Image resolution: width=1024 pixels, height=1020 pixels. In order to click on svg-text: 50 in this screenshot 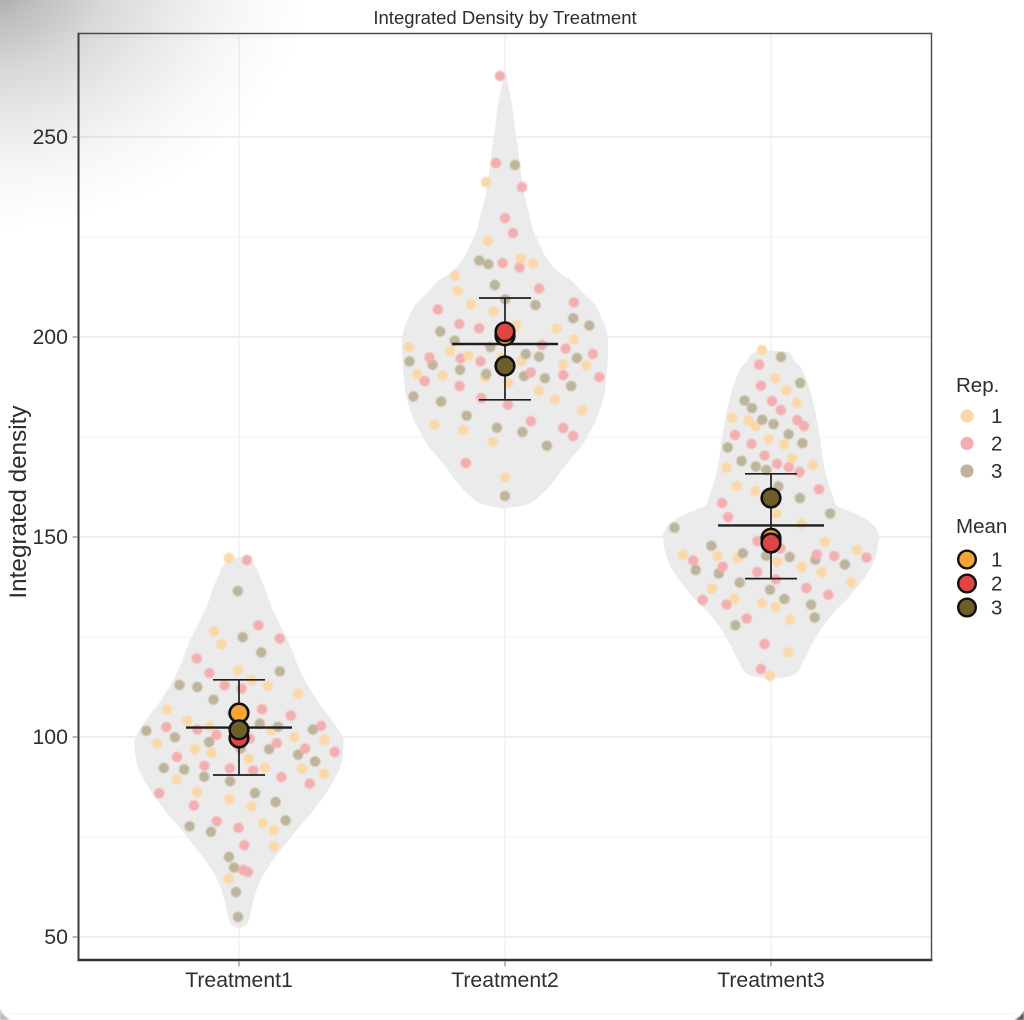, I will do `click(56, 937)`.